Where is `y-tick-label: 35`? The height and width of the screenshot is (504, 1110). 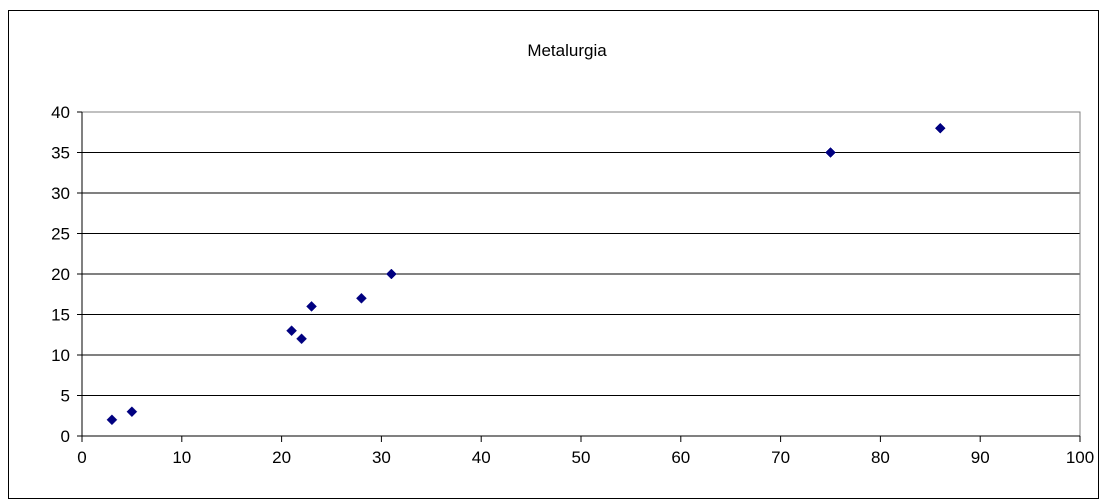 y-tick-label: 35 is located at coordinates (60, 153).